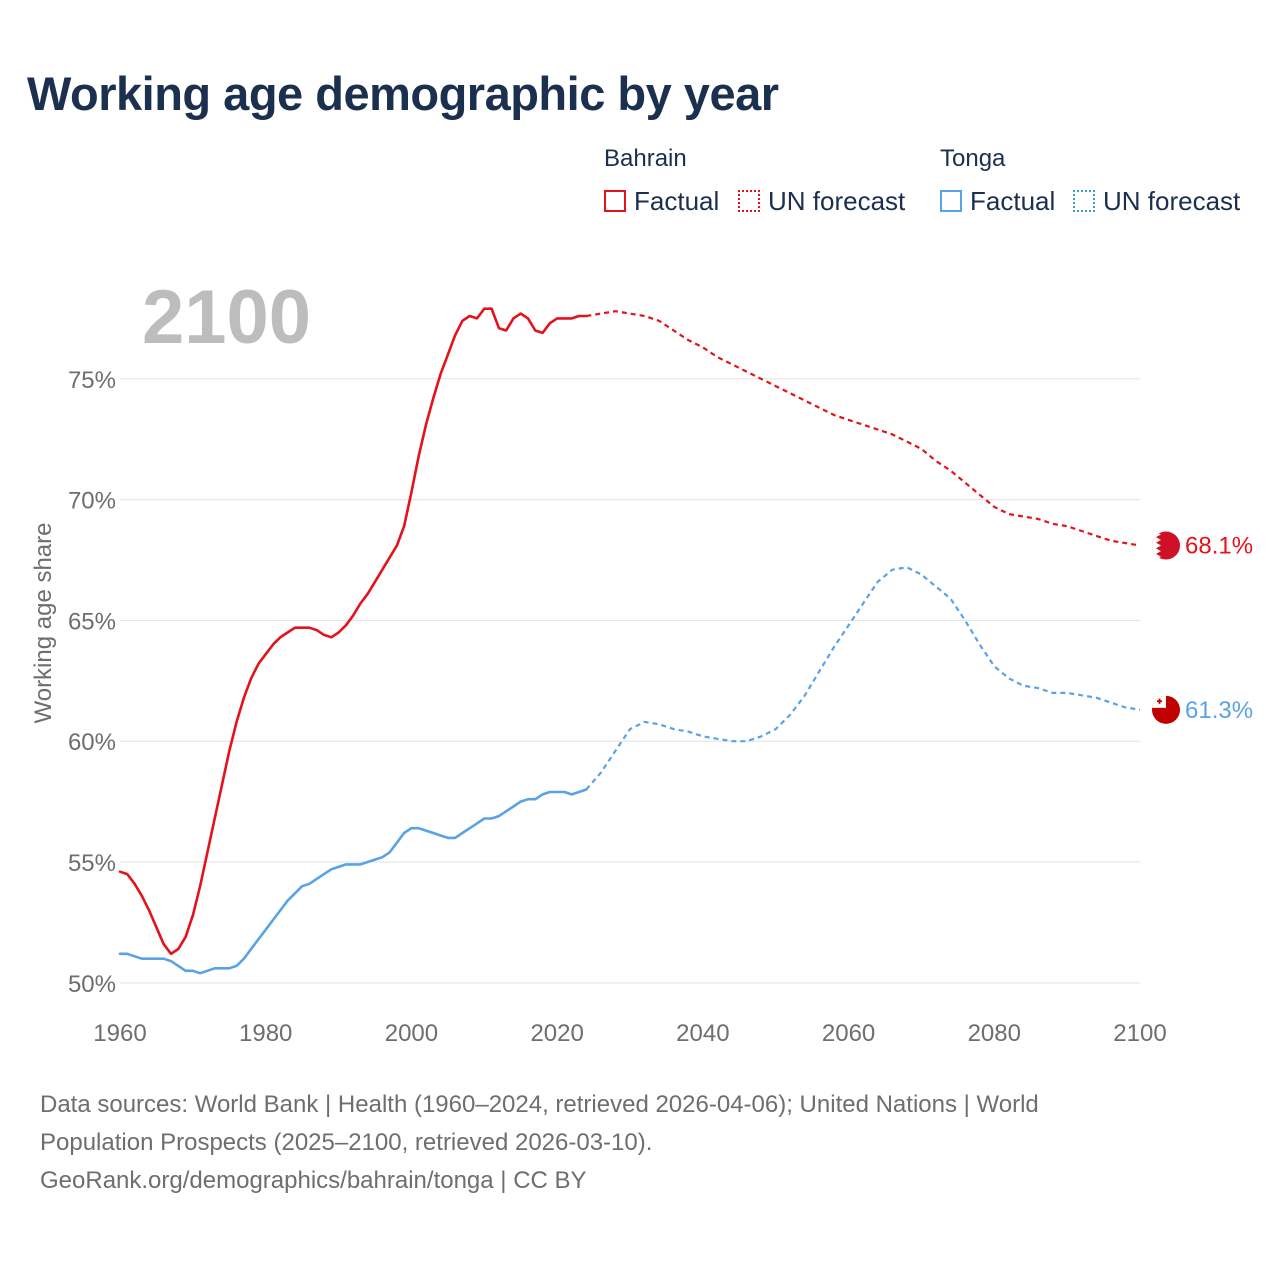 Image resolution: width=1280 pixels, height=1280 pixels. What do you see at coordinates (92, 863) in the screenshot?
I see `y-tick-label: 55%` at bounding box center [92, 863].